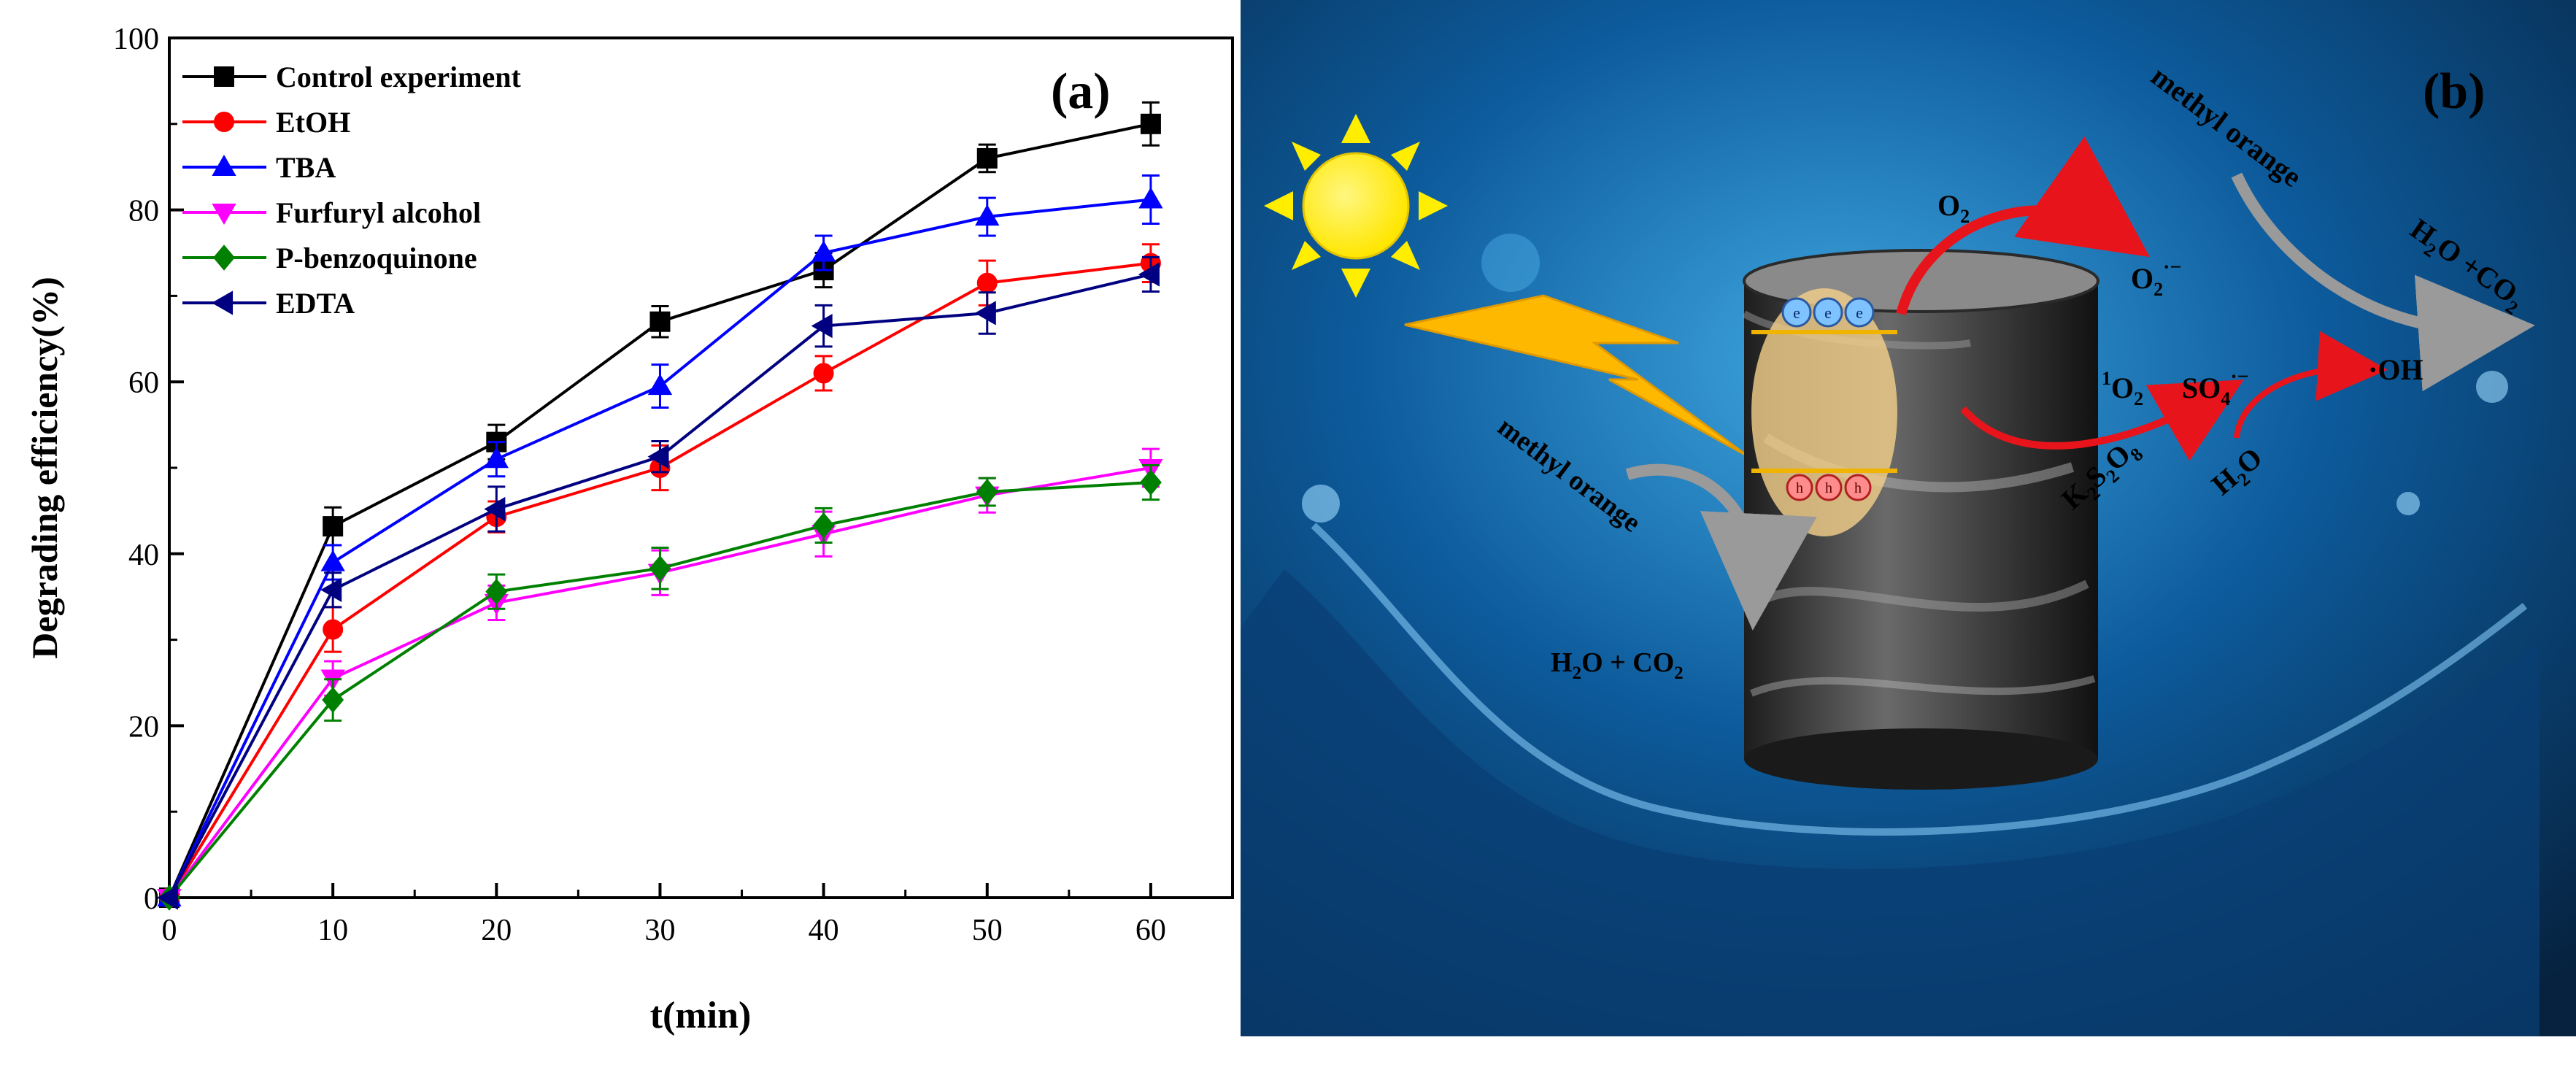 The width and height of the screenshot is (2576, 1067). Describe the element at coordinates (1576, 376) in the screenshot. I see `lightning-bolt-icon` at that location.